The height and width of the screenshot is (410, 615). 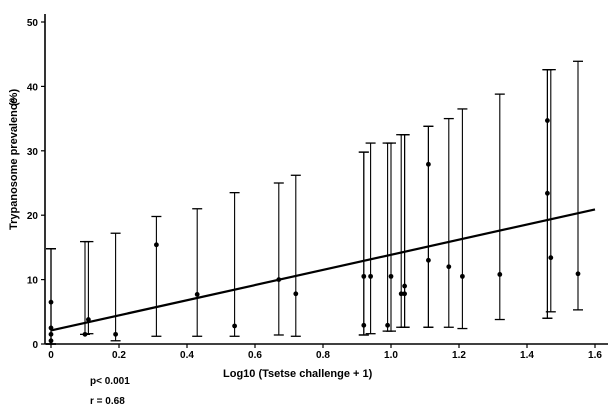 I want to click on y-tick-label: 20, so click(x=33, y=216).